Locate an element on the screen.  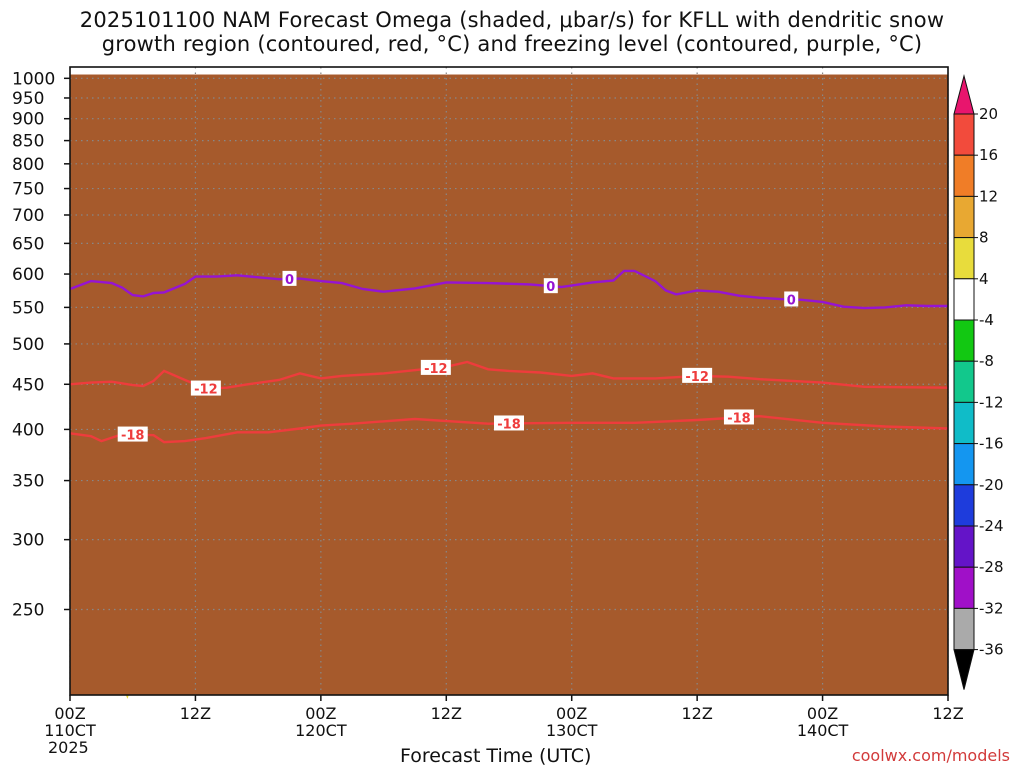
colorbar-label-7: -12 is located at coordinates (991, 402).